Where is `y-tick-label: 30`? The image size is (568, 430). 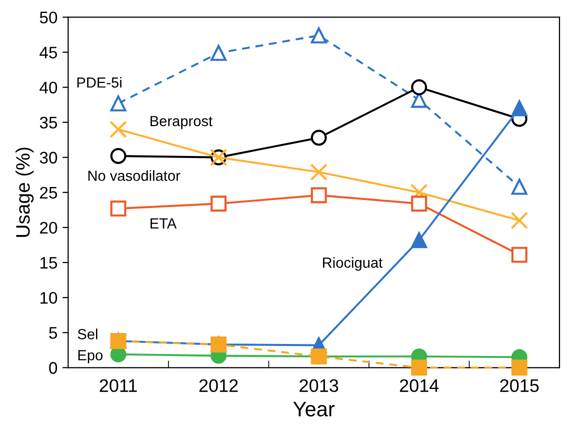
y-tick-label: 30 is located at coordinates (49, 158).